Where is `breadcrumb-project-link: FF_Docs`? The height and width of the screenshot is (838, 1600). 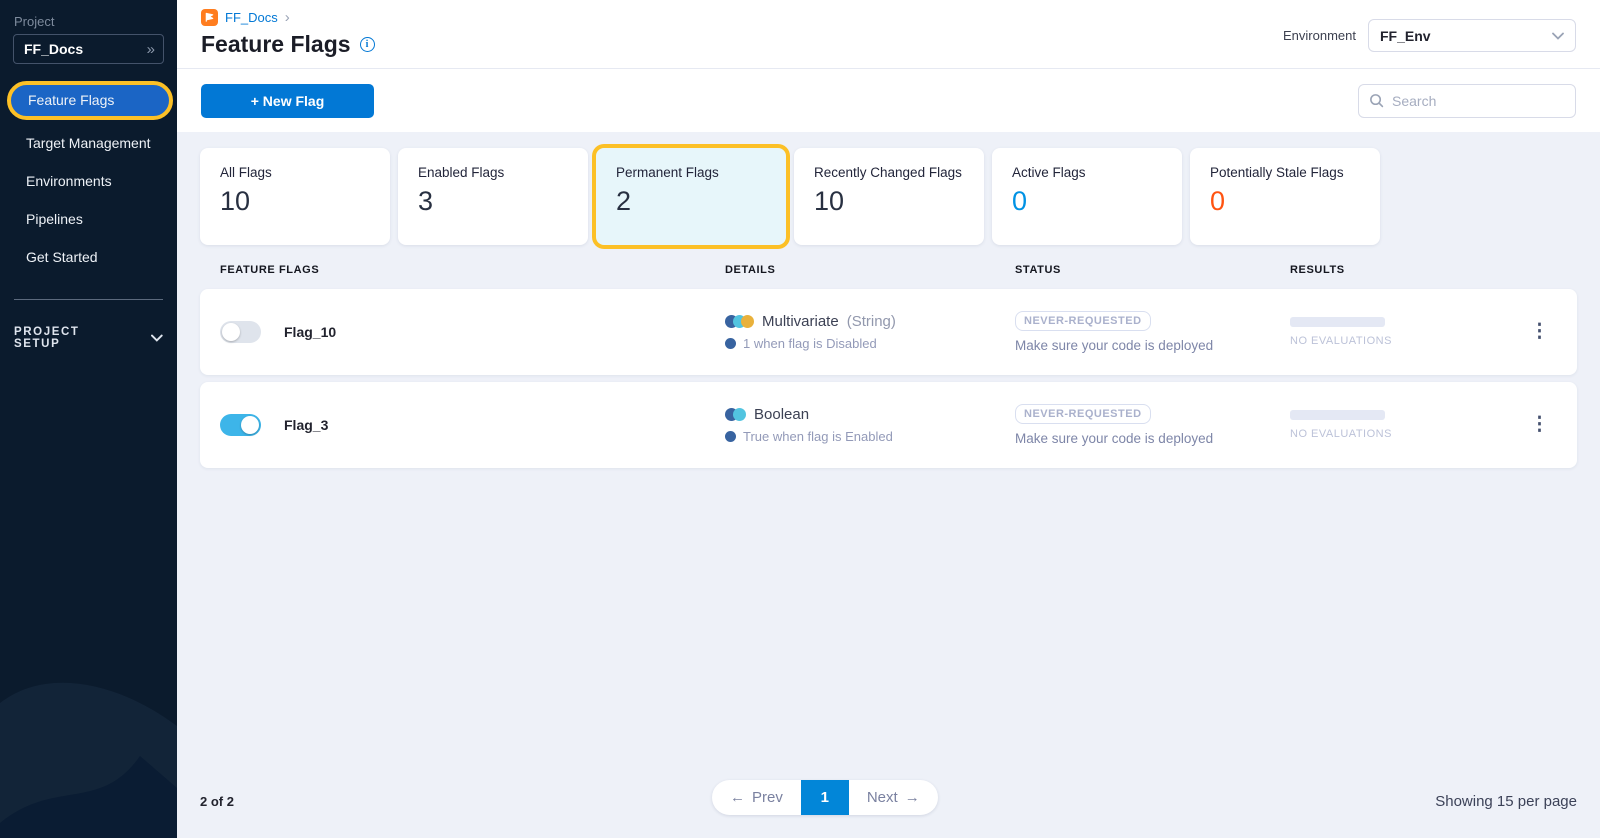
breadcrumb-project-link: FF_Docs is located at coordinates (251, 17).